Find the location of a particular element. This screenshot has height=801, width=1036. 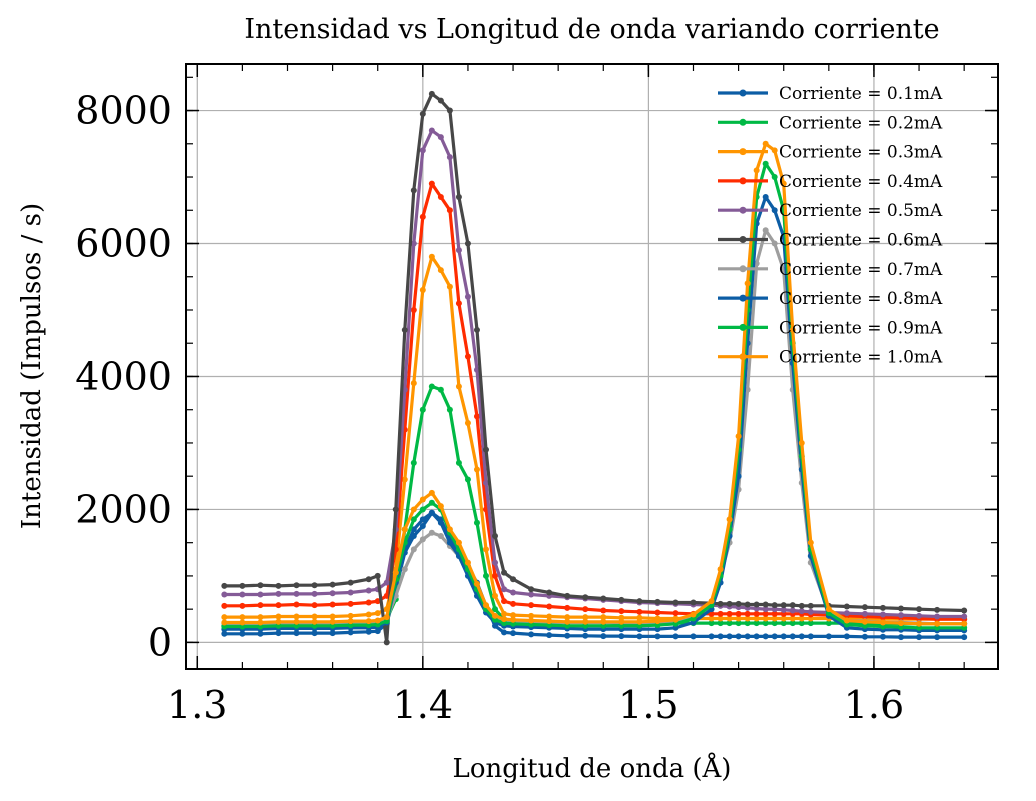

x-tick-label: 1.5 is located at coordinates (648, 705).